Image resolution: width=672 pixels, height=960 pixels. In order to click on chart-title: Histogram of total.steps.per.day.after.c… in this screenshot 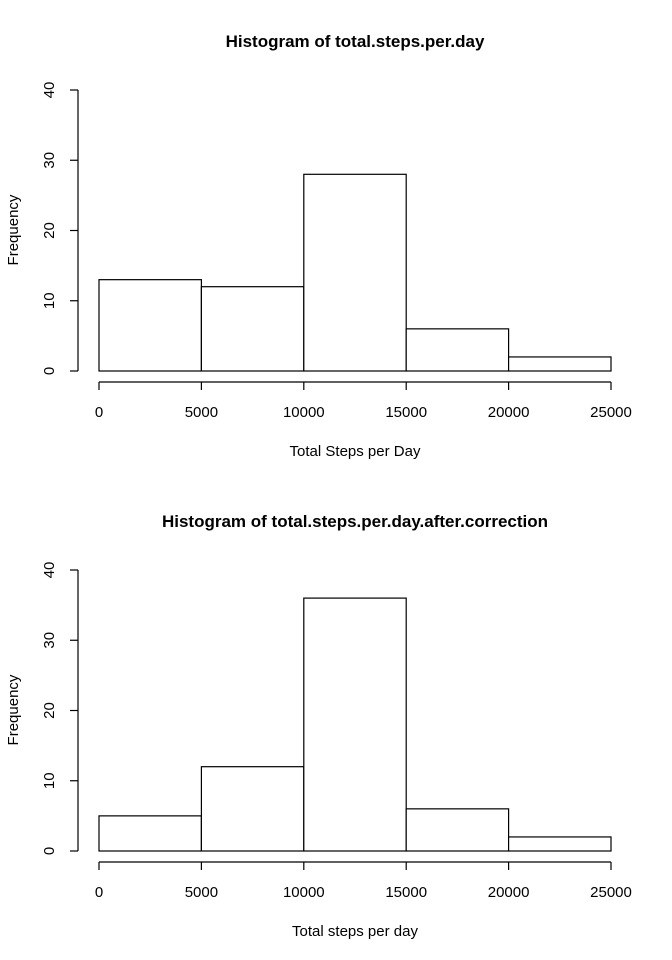, I will do `click(355, 521)`.